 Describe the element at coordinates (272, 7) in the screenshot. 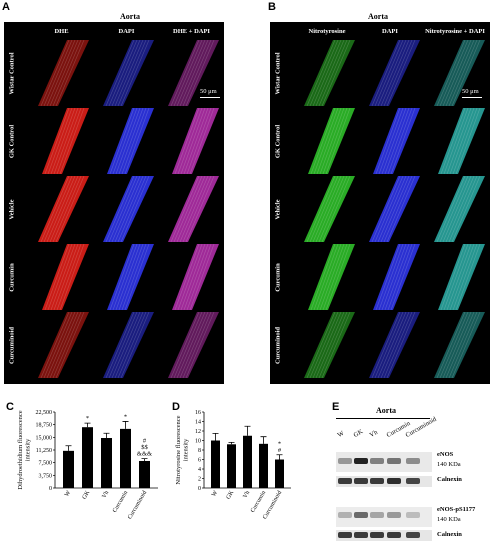

I see `panel-b-letter: B` at that location.